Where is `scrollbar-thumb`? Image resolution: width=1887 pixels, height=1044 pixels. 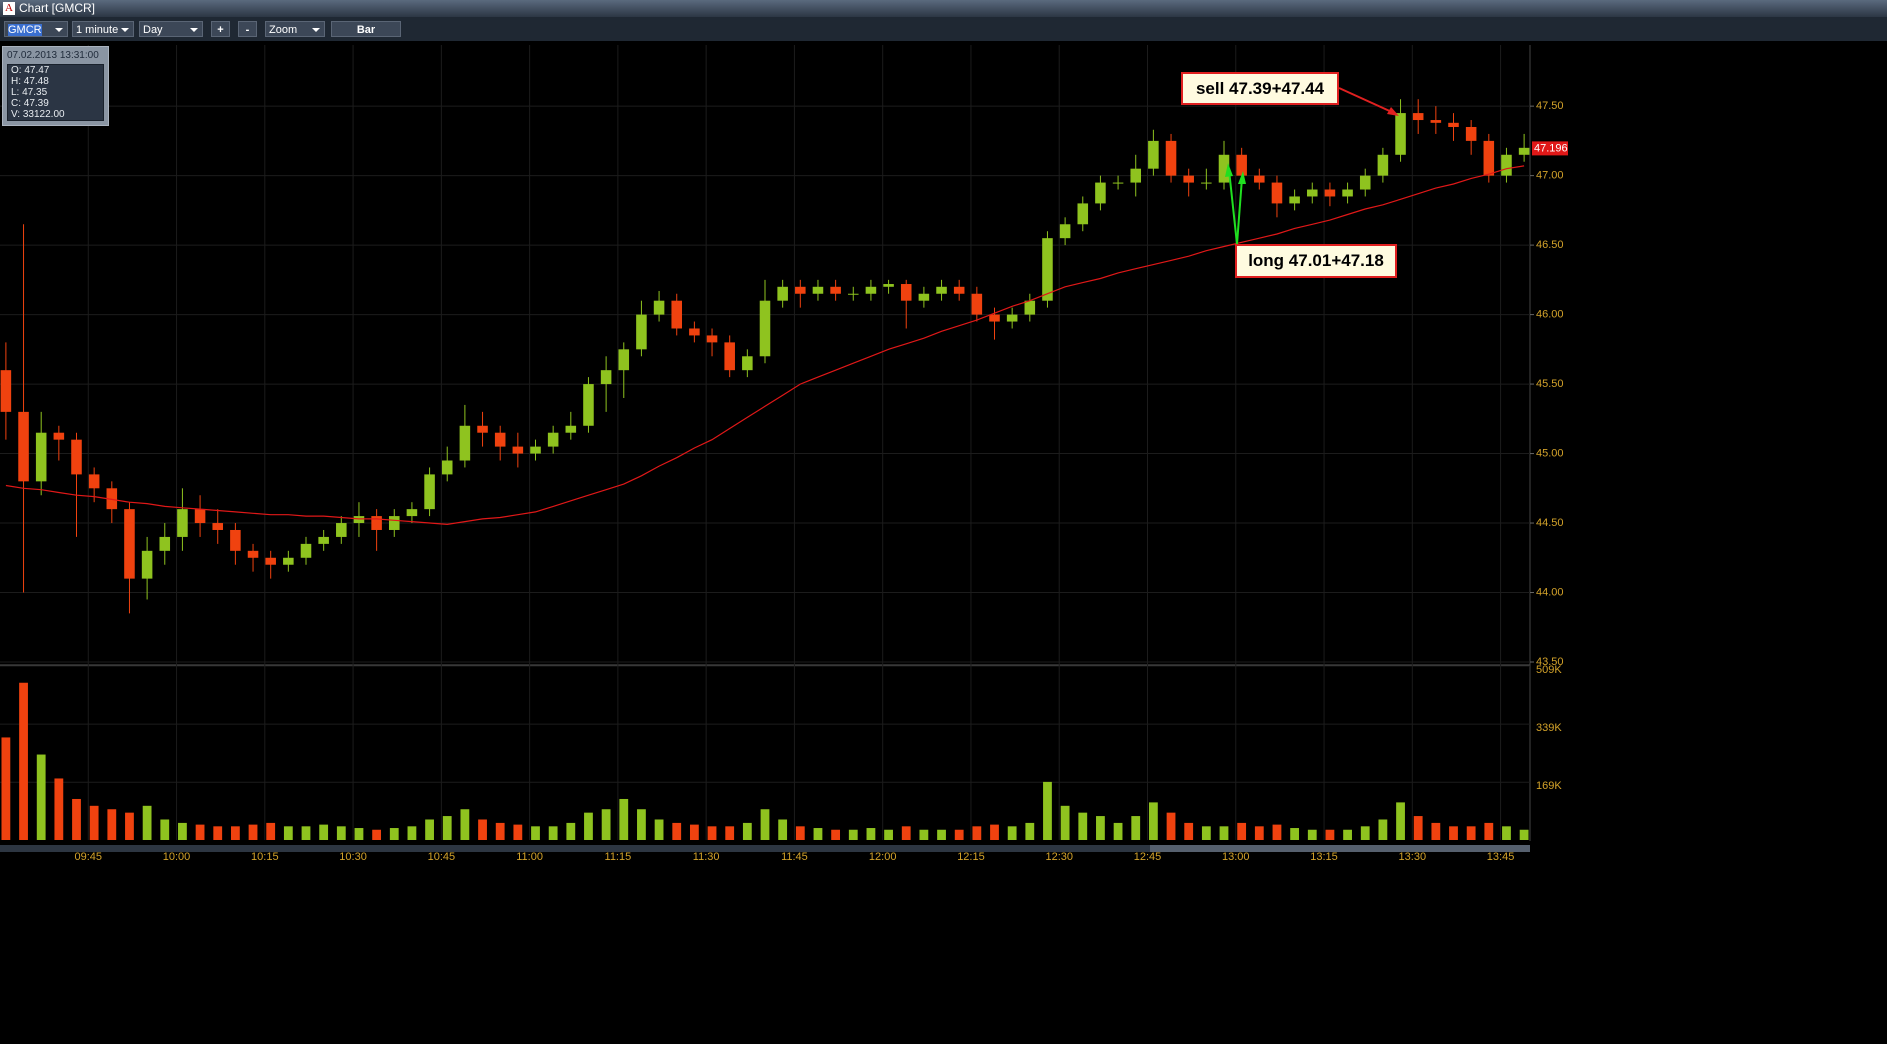
scrollbar-thumb is located at coordinates (1340, 848).